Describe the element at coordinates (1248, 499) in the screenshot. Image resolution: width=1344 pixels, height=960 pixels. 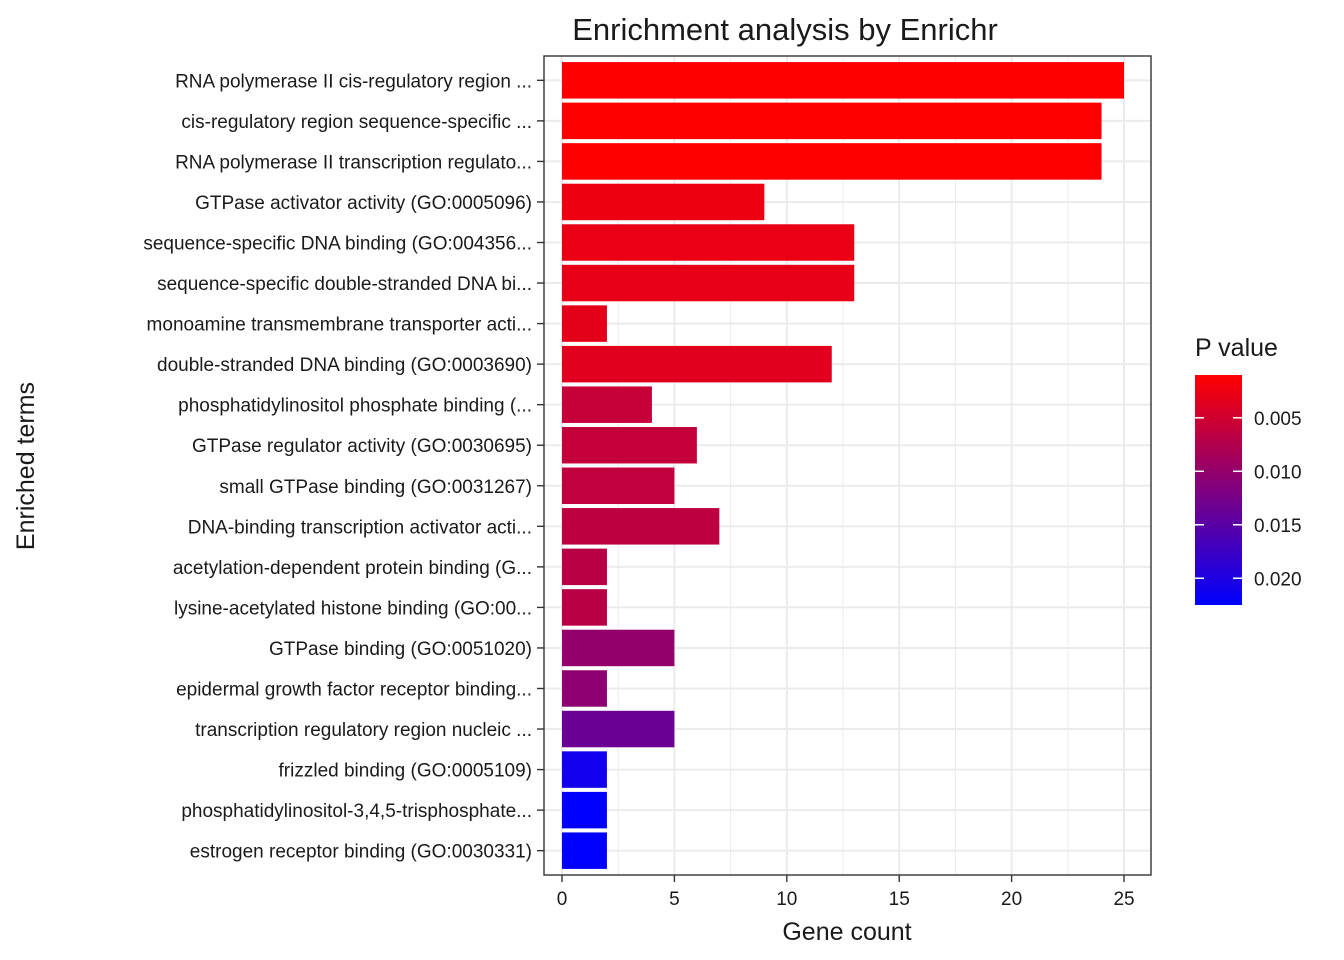
I see `legend-ticks: 0.005 0.010 0.015 0.020` at that location.